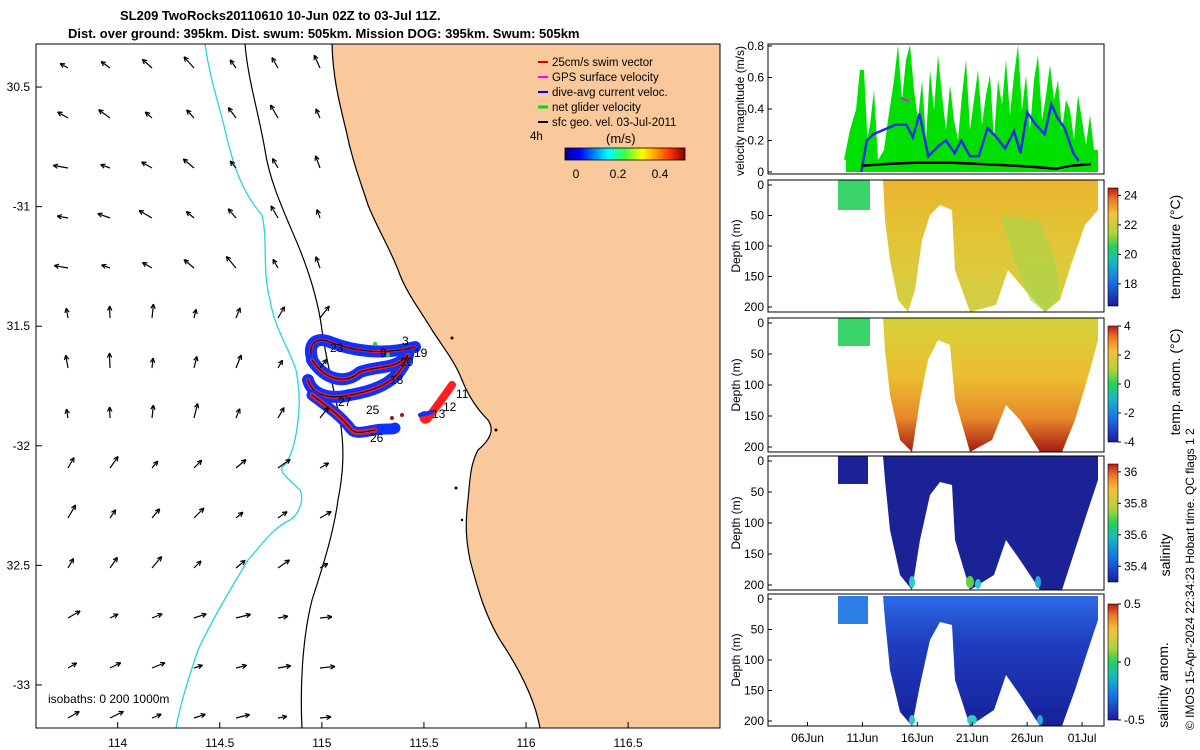 The height and width of the screenshot is (750, 1200). Describe the element at coordinates (358, 376) in the screenshot. I see `track-segment-loop` at that location.